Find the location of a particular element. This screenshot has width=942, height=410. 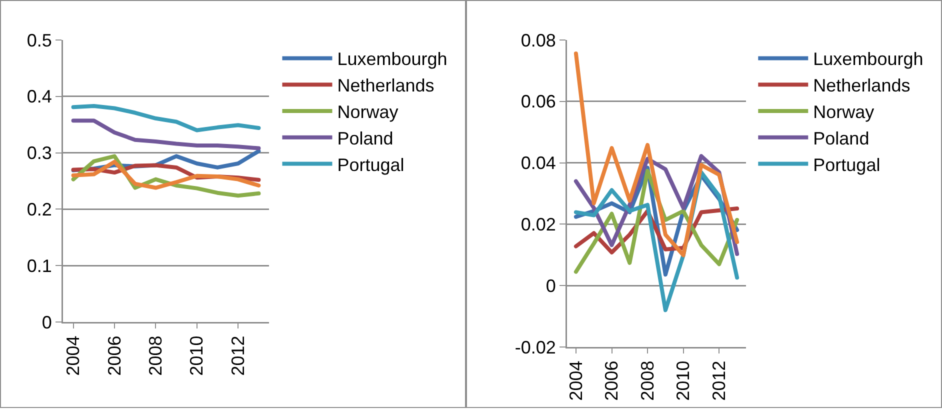

y-tick-label: -0.02 is located at coordinates (535, 347).